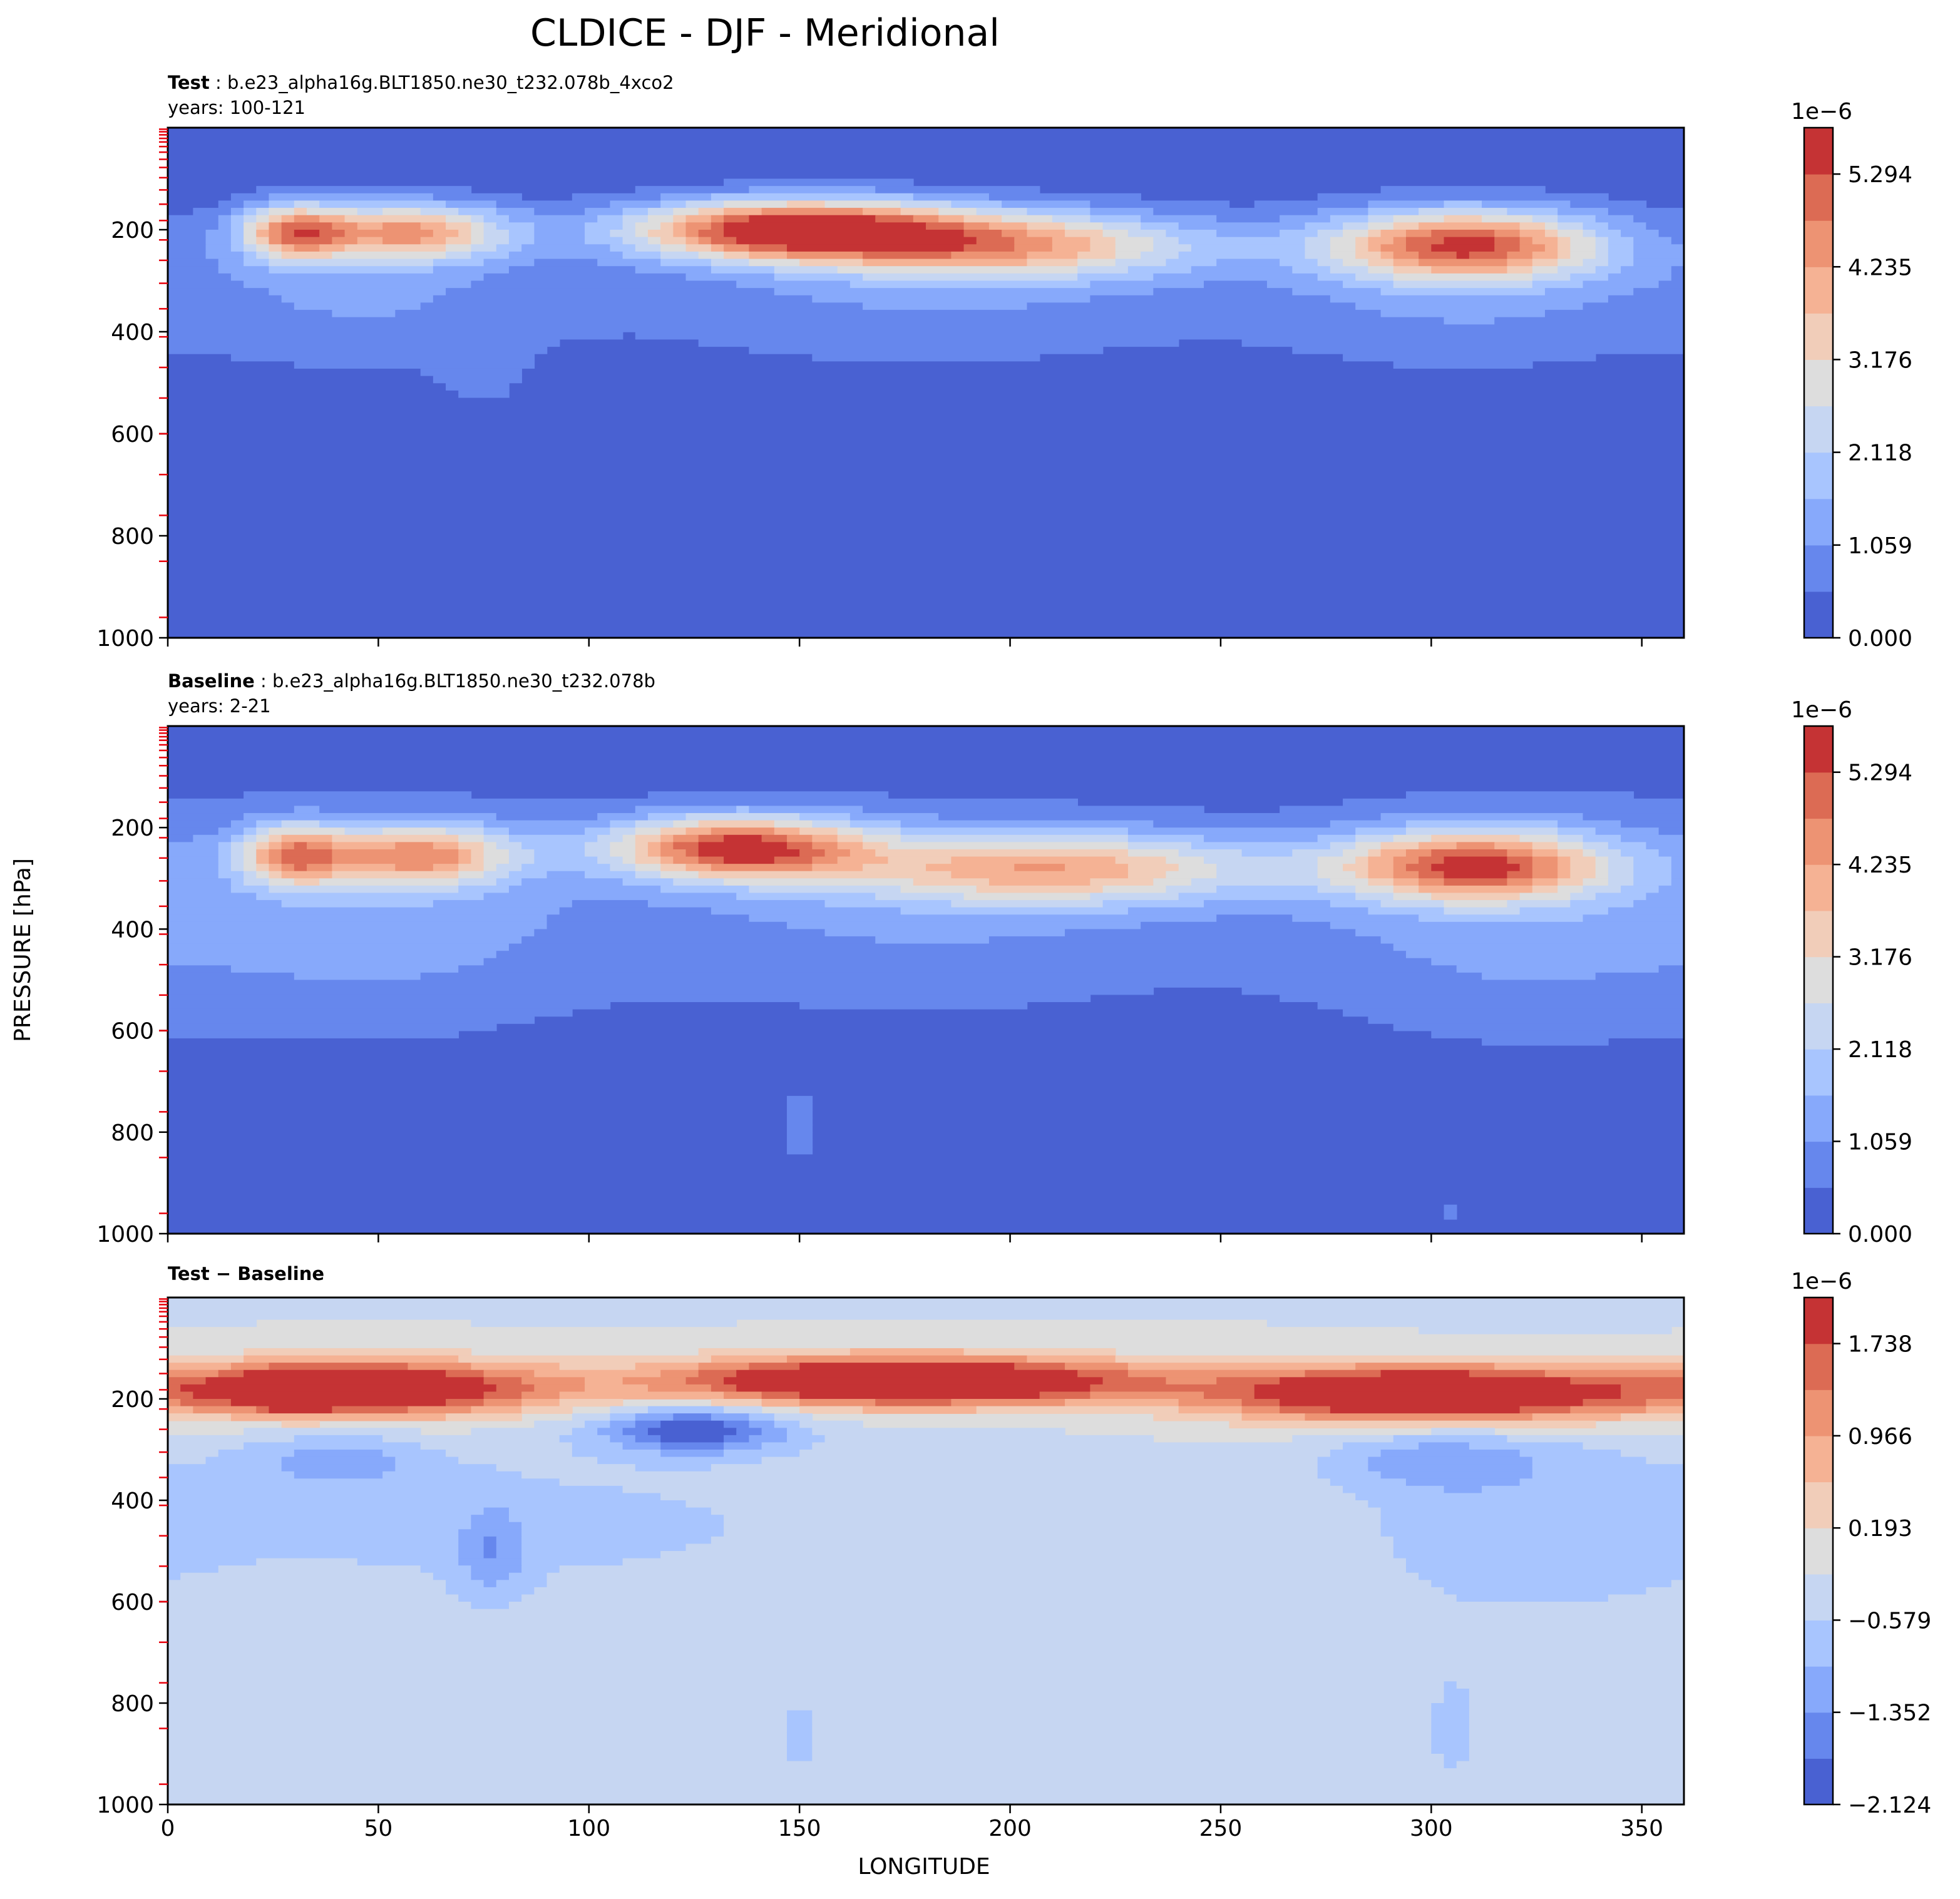 The height and width of the screenshot is (1899, 1960). I want to click on y-tick-label: 400, so click(132, 930).